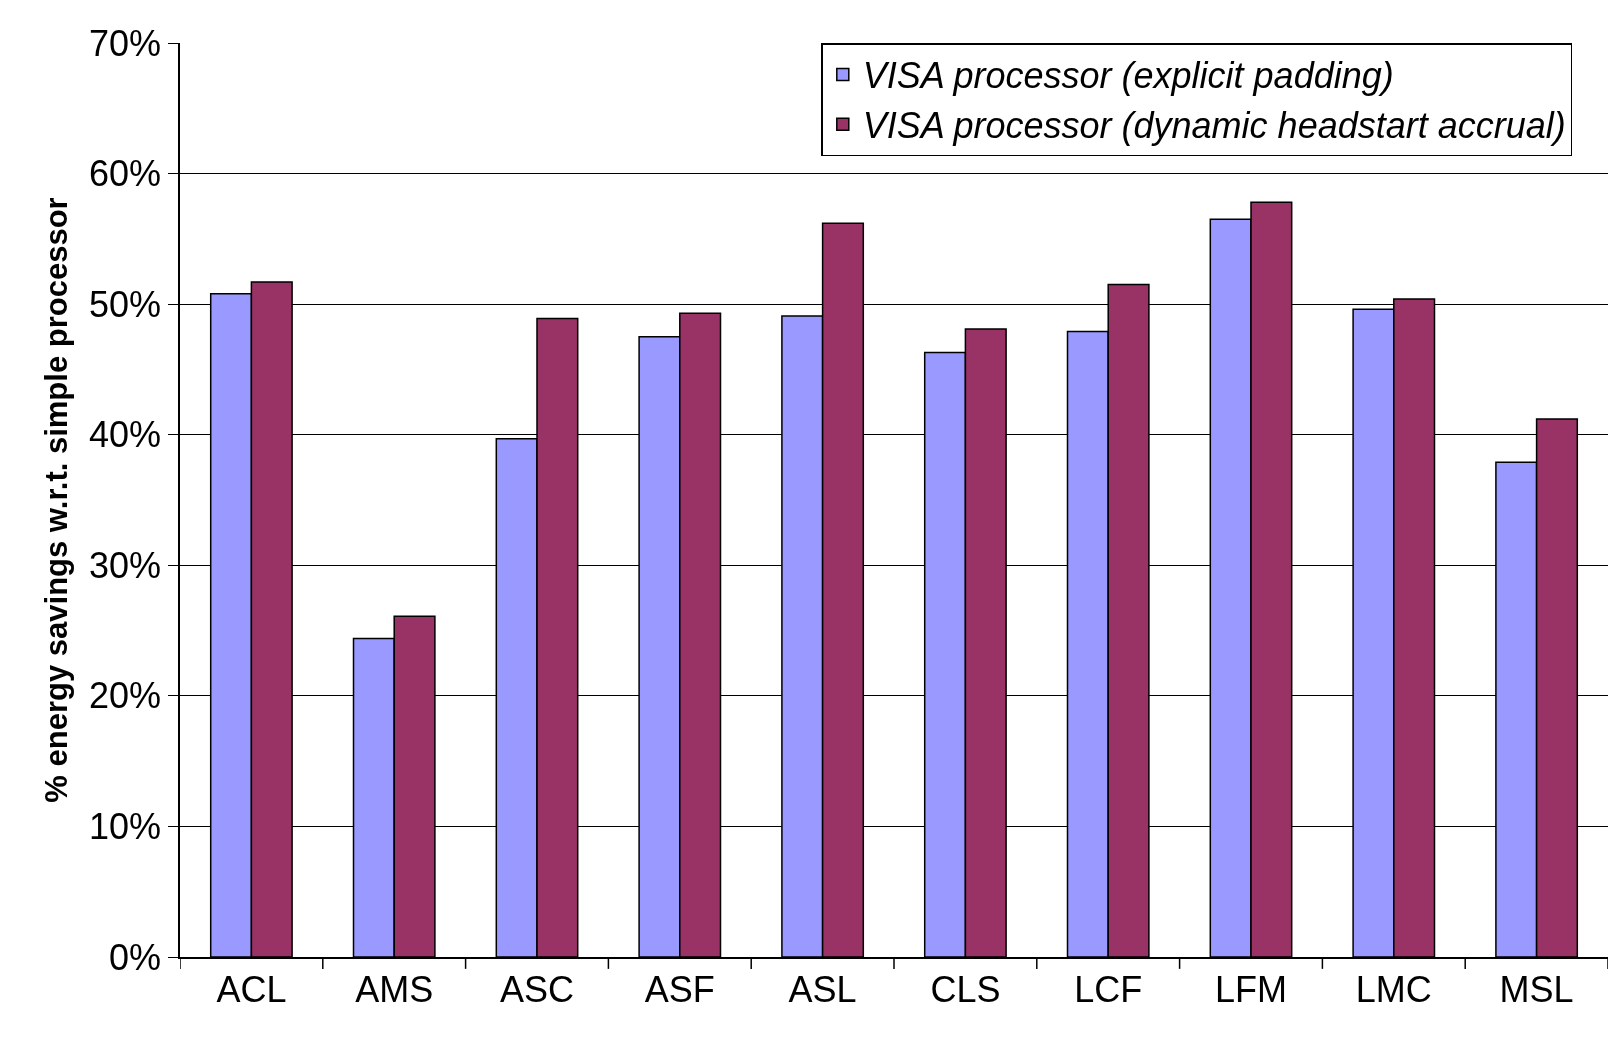 The image size is (1608, 1037). Describe the element at coordinates (125, 304) in the screenshot. I see `y-tick-label: 50%` at that location.